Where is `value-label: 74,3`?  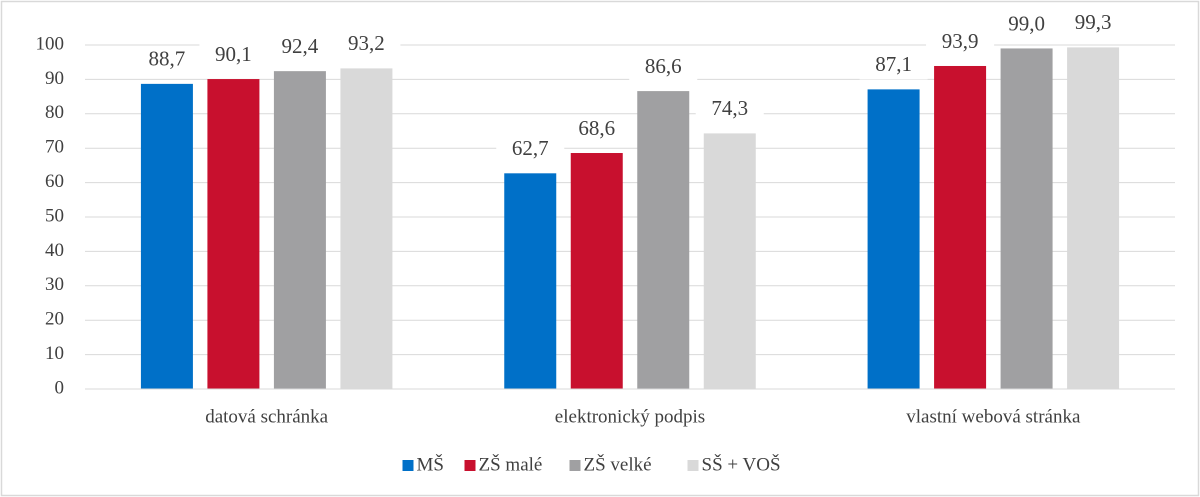 value-label: 74,3 is located at coordinates (729, 108).